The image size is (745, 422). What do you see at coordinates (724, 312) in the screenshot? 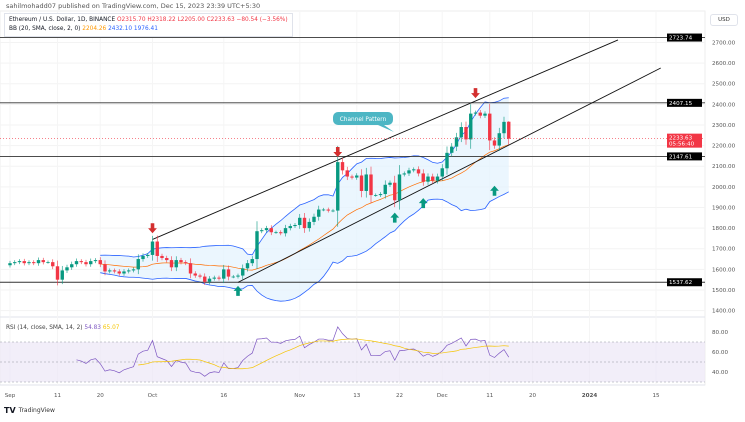
I see `y-tick-label: 1400.00` at bounding box center [724, 312].